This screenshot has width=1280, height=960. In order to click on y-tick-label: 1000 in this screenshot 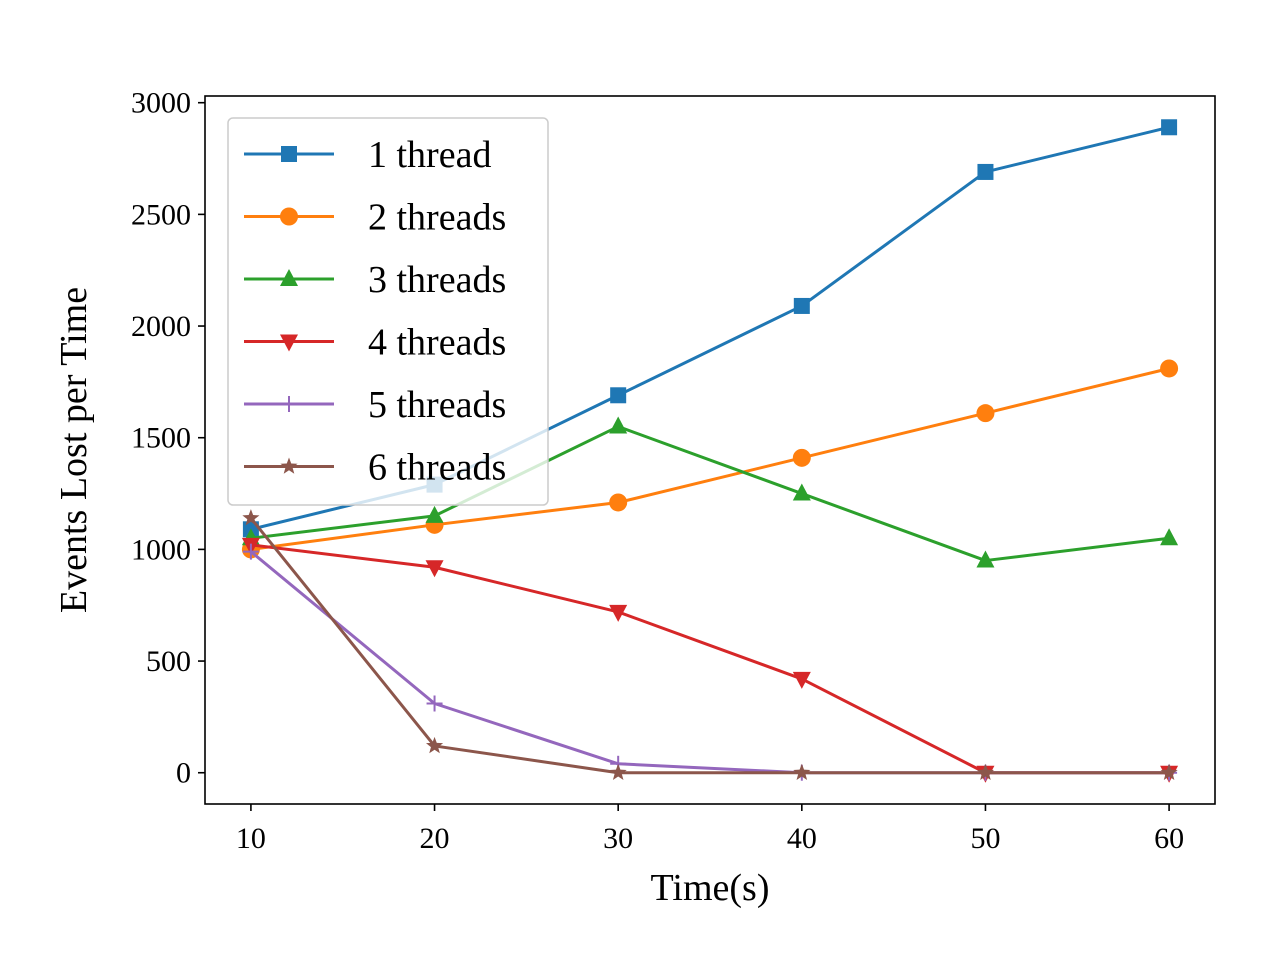, I will do `click(161, 549)`.